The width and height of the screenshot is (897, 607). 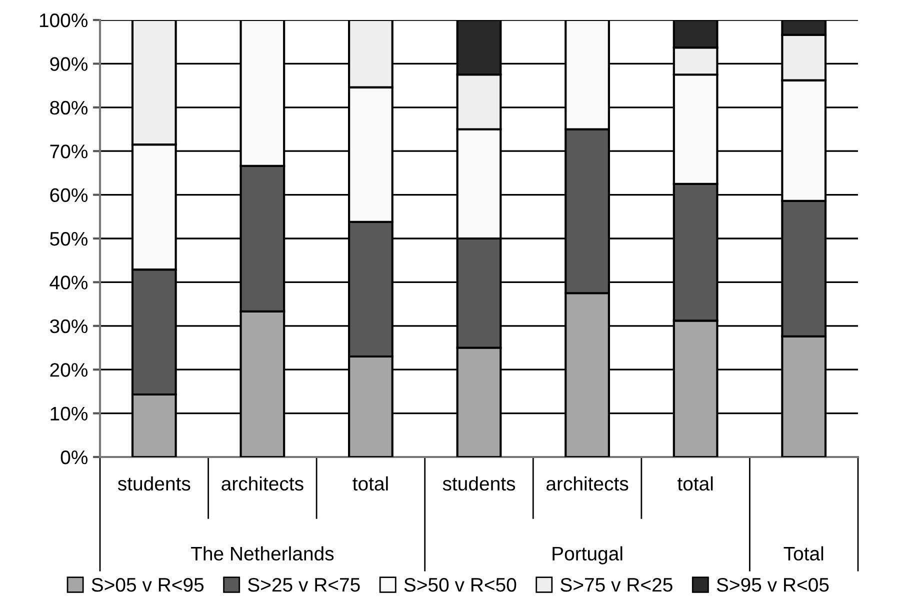 I want to click on y-tick-label: 80%, so click(x=69, y=107).